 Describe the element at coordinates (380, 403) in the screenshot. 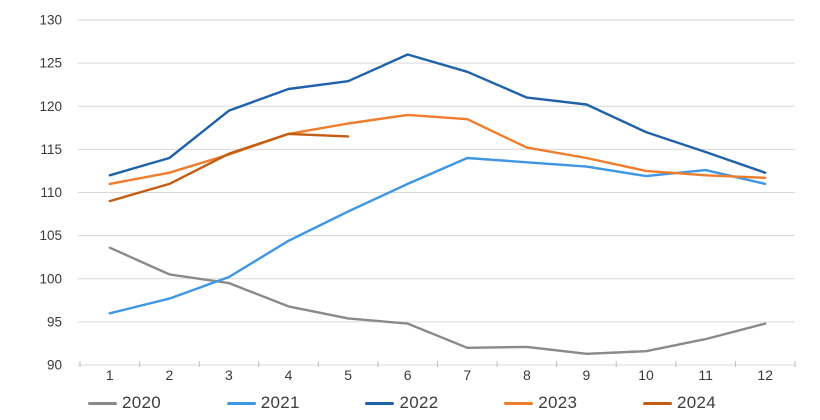

I see `legend-swatch-2022` at that location.